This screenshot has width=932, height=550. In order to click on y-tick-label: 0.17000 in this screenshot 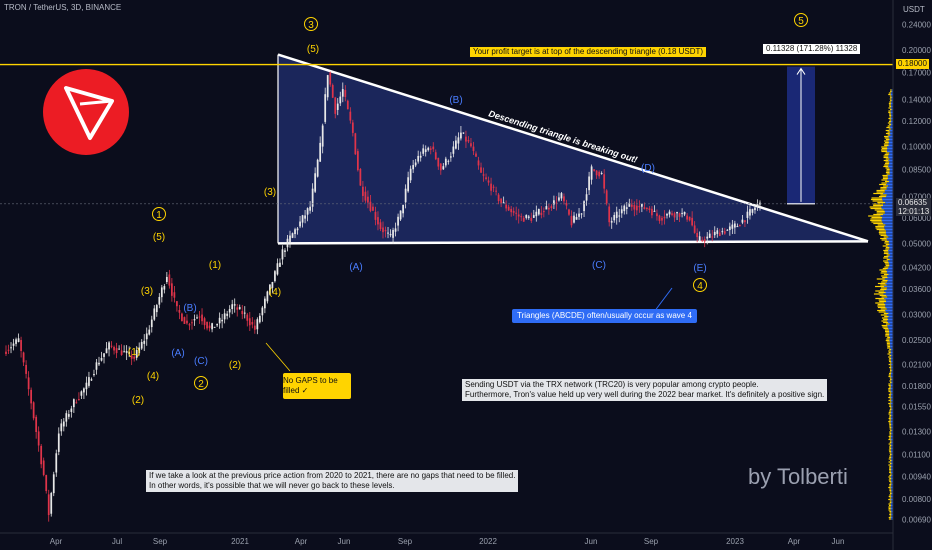, I will do `click(916, 73)`.